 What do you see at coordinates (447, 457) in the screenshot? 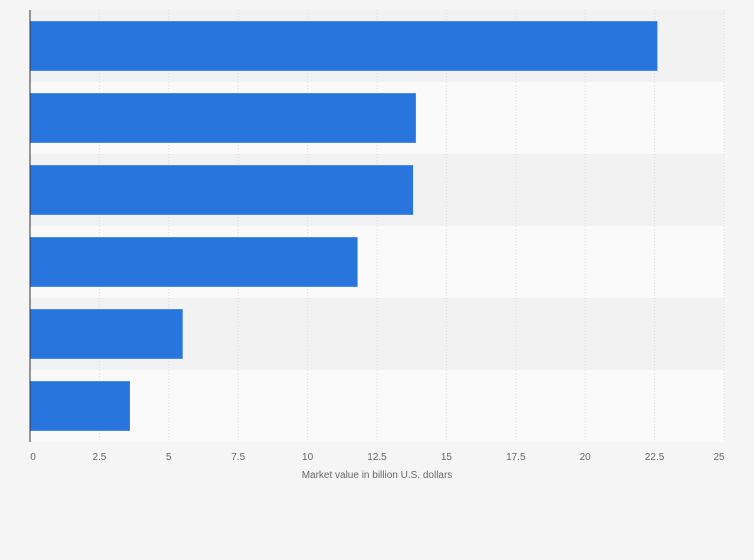
I see `x-tick-label: 15` at bounding box center [447, 457].